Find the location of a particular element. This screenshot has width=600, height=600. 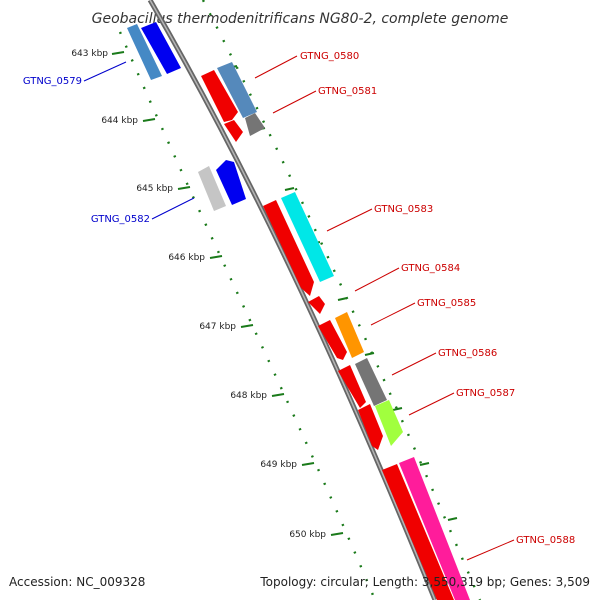

gene-label: GTNG_0585 is located at coordinates (446, 303).